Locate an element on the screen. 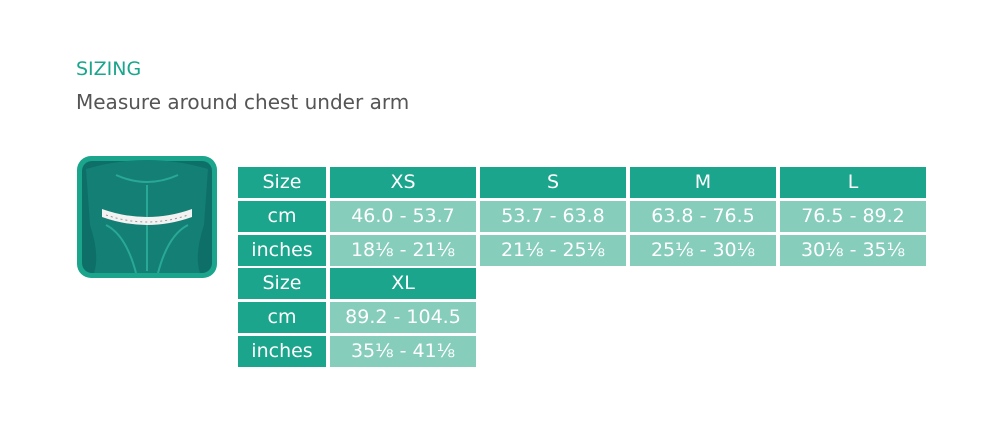 The width and height of the screenshot is (1000, 428). header-cell: L is located at coordinates (853, 182).